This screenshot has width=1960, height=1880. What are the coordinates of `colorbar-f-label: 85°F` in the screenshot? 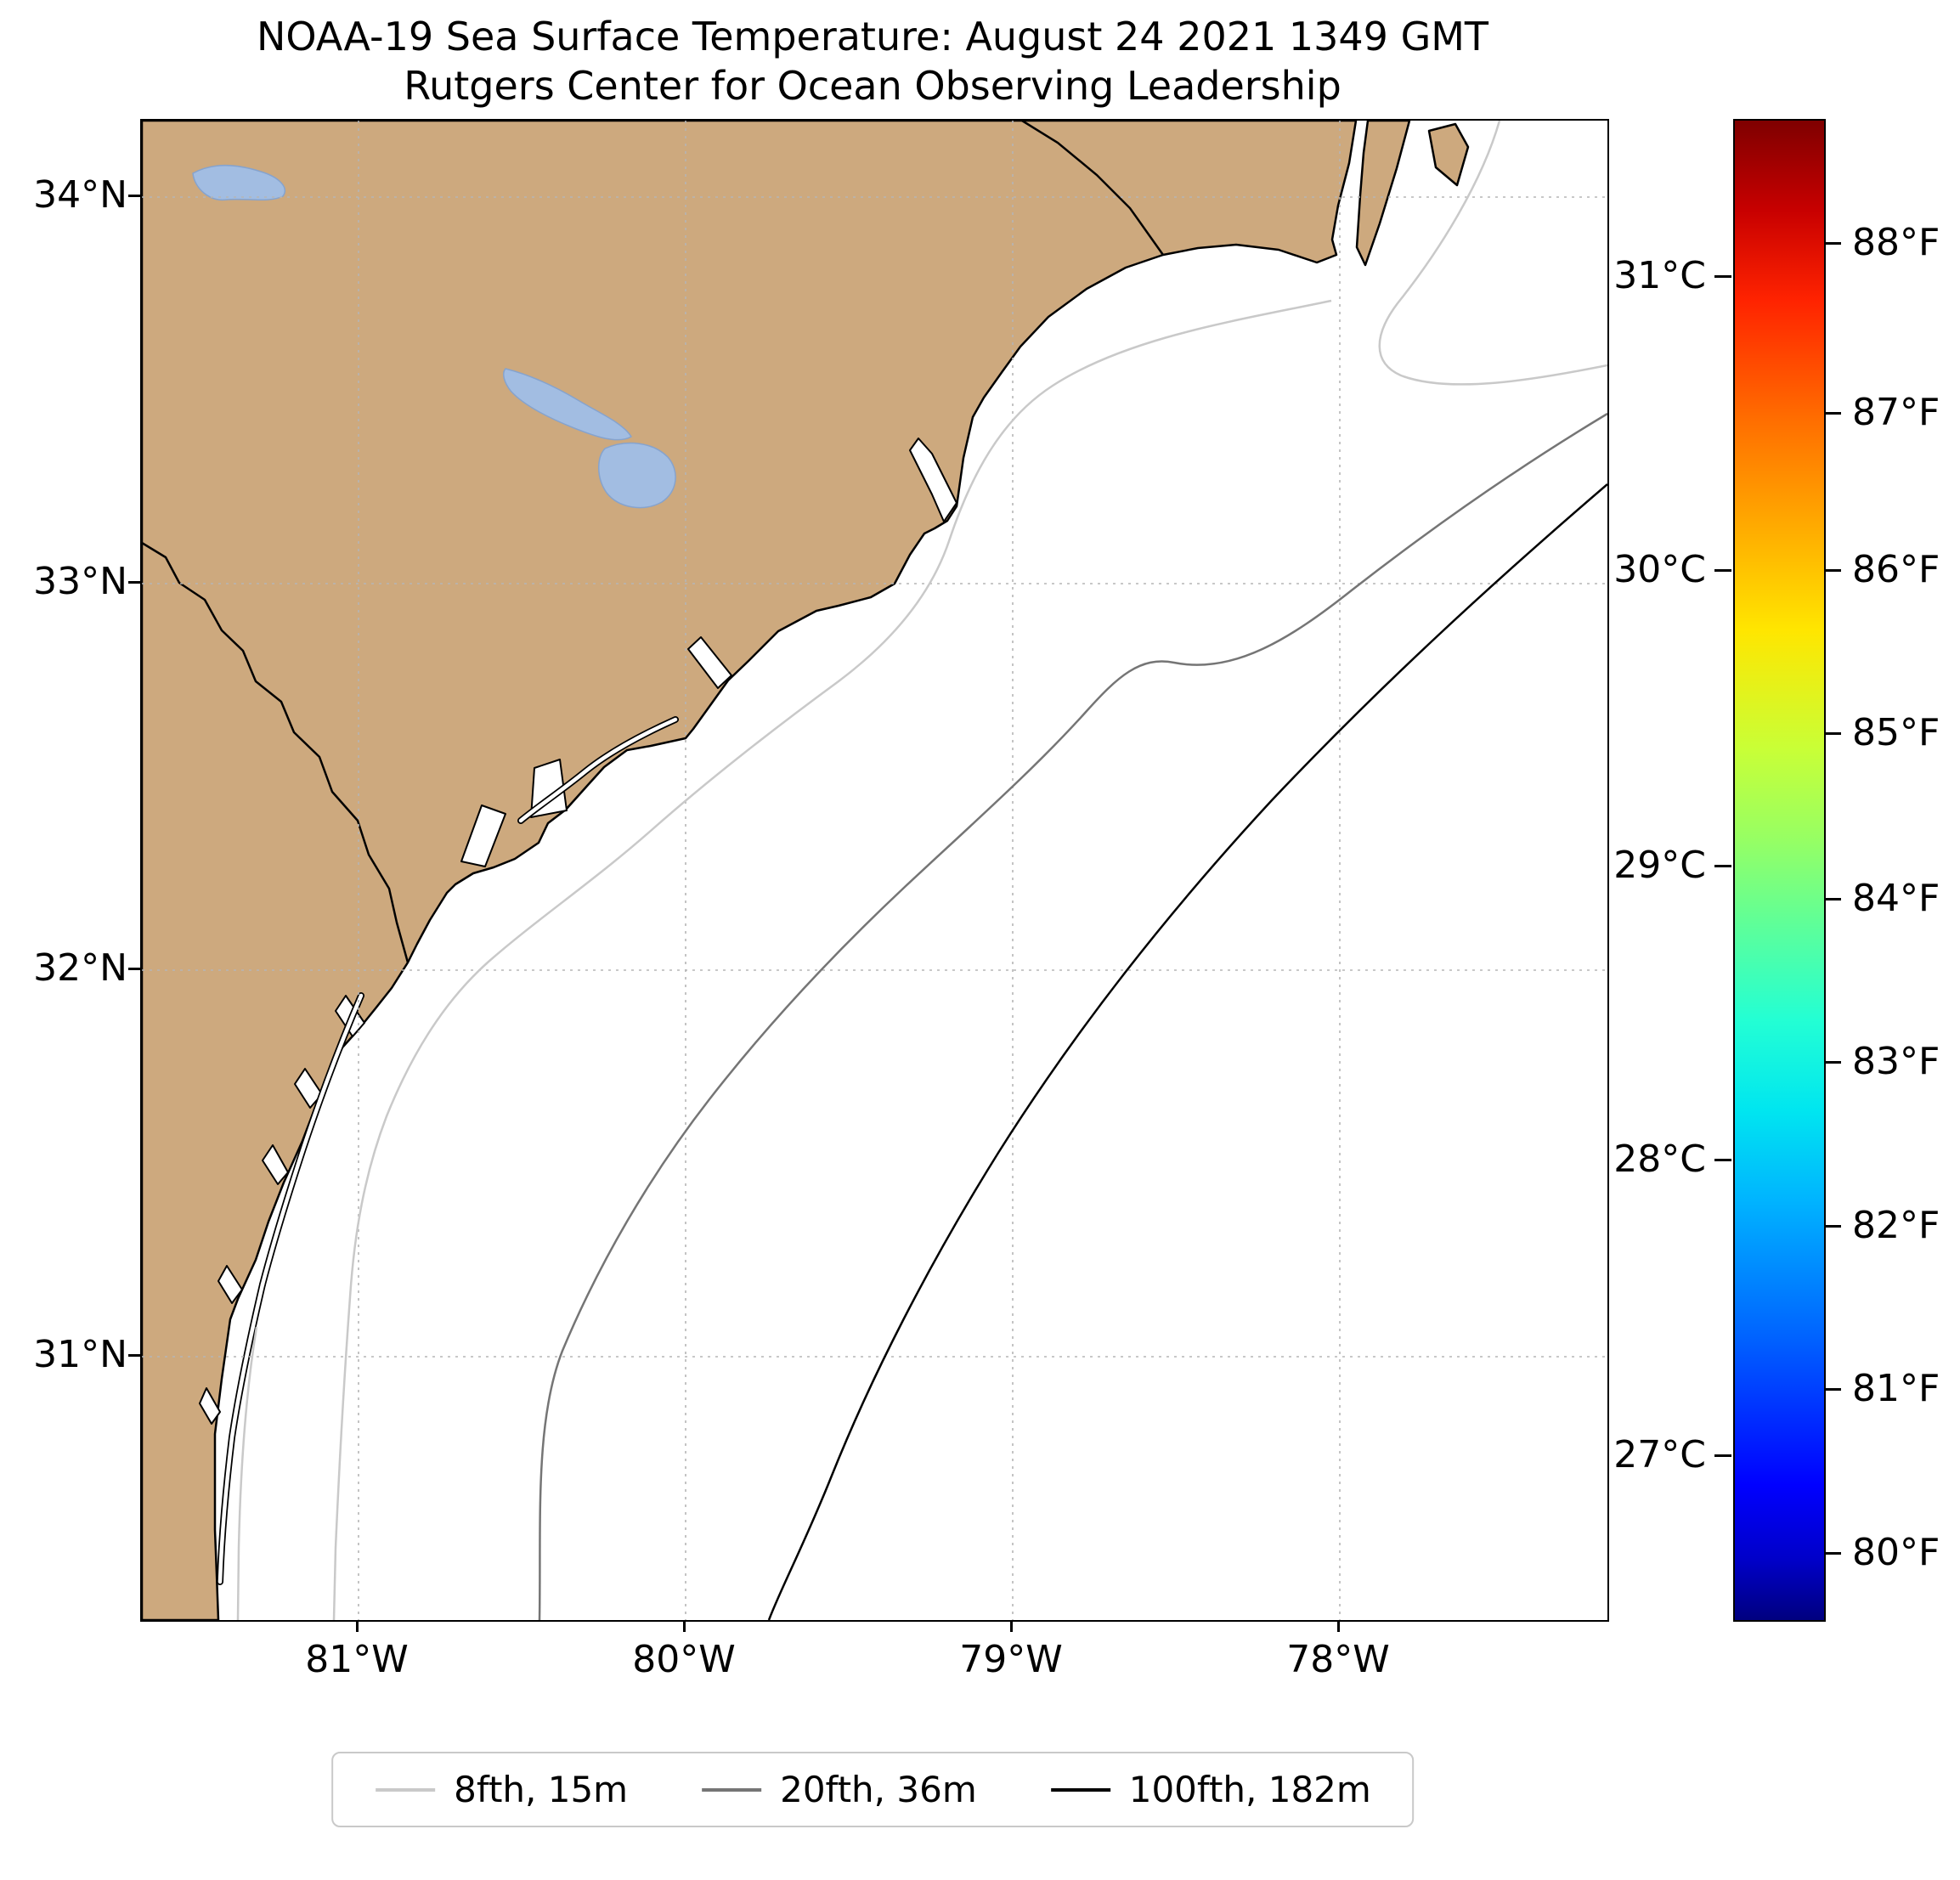 It's located at (1896, 733).